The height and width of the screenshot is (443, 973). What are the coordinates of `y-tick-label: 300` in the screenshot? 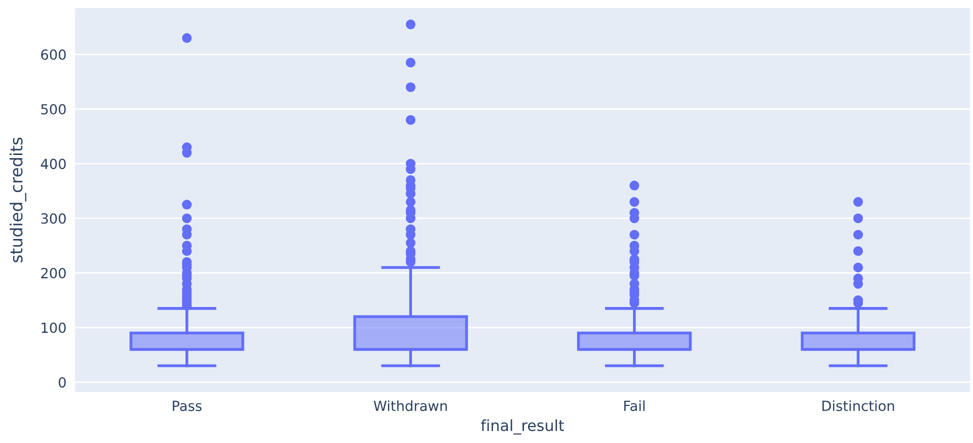 It's located at (53, 218).